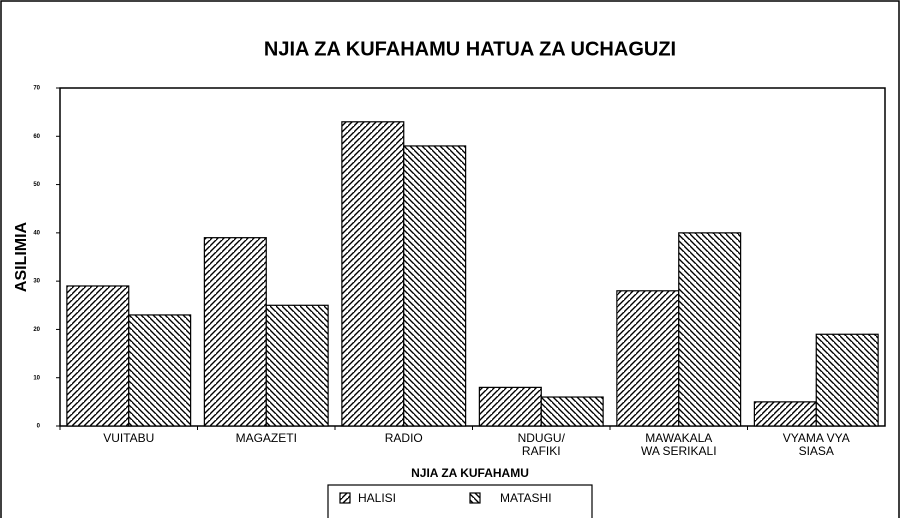  What do you see at coordinates (377, 498) in the screenshot?
I see `legend-label: HALISI` at bounding box center [377, 498].